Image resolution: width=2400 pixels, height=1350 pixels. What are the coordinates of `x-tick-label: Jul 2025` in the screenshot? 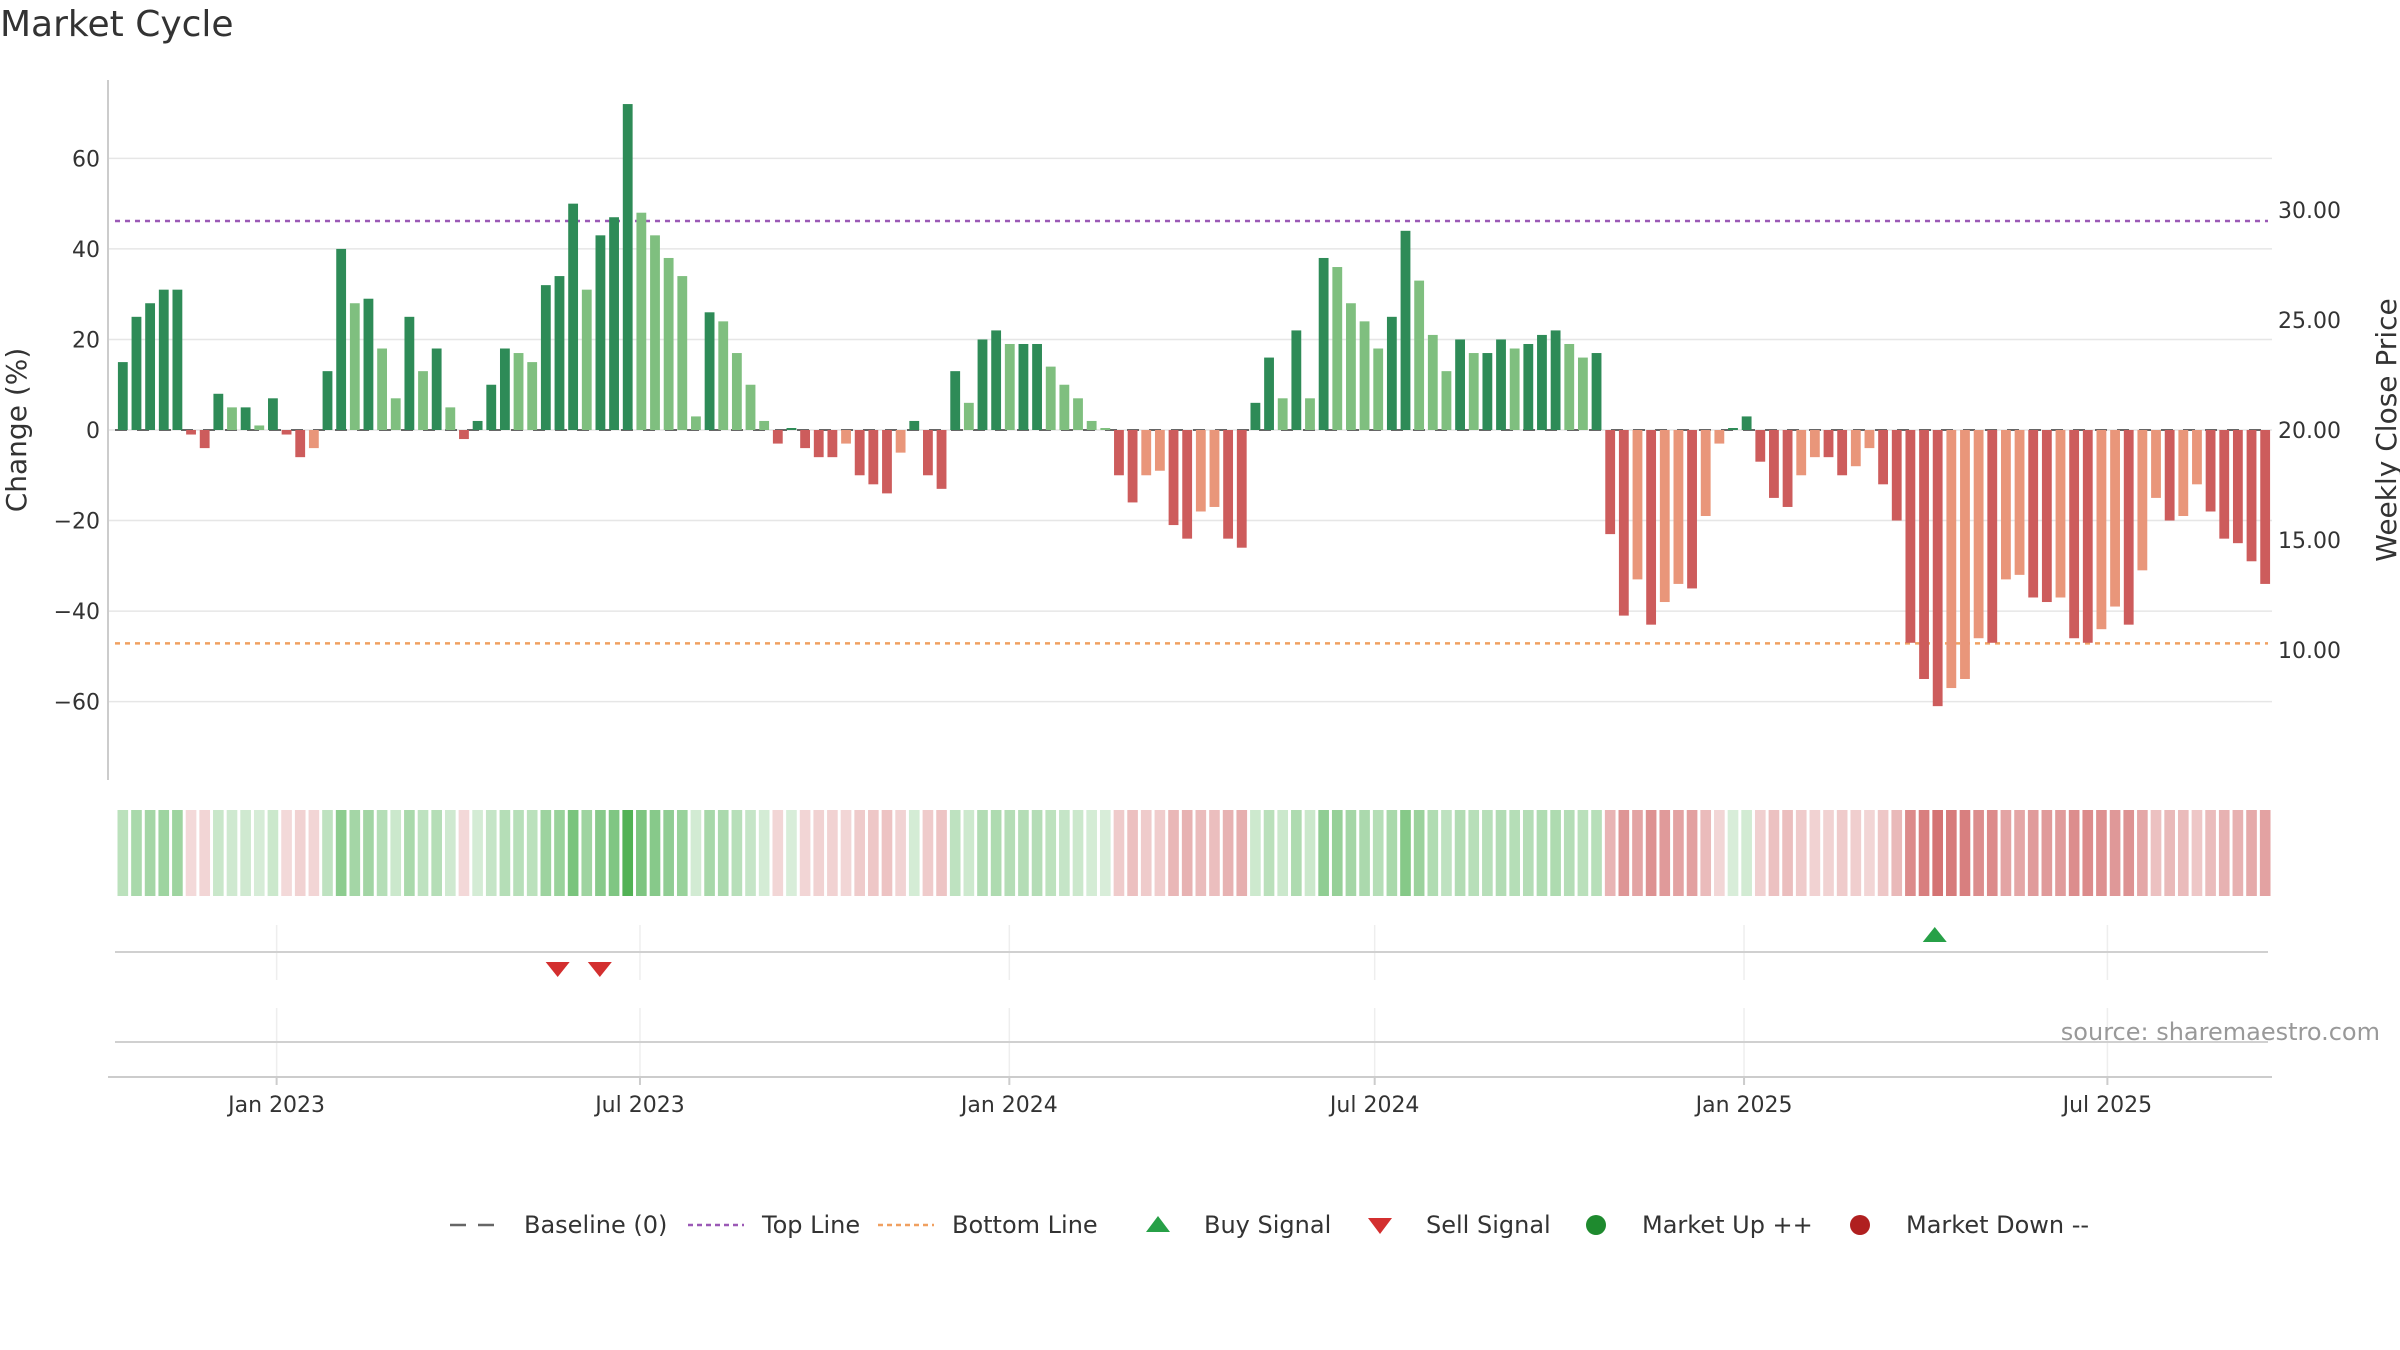 It's located at (2107, 1105).